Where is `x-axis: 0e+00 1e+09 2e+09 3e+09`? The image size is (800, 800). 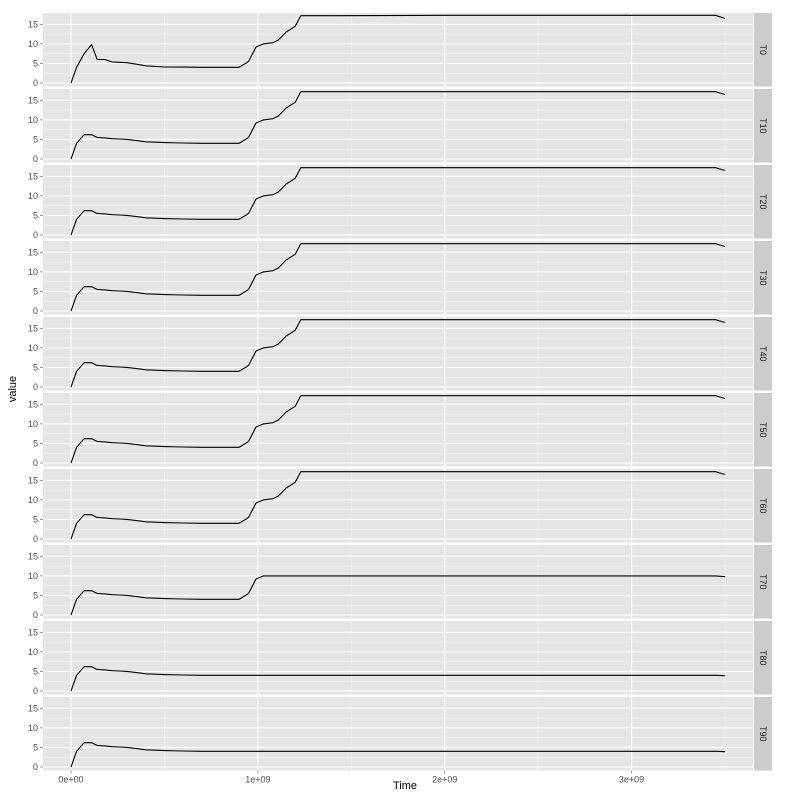
x-axis: 0e+00 1e+09 2e+09 3e+09 is located at coordinates (351, 777).